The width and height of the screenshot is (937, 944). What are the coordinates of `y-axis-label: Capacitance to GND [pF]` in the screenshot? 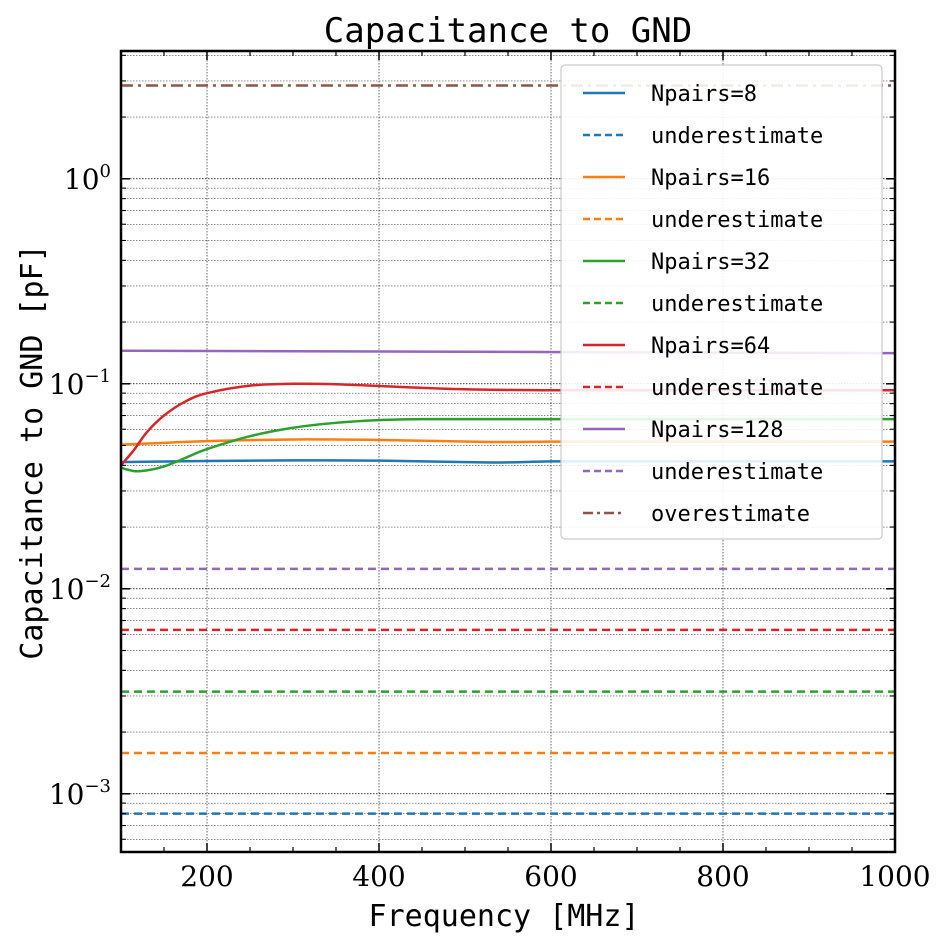 It's located at (32, 451).